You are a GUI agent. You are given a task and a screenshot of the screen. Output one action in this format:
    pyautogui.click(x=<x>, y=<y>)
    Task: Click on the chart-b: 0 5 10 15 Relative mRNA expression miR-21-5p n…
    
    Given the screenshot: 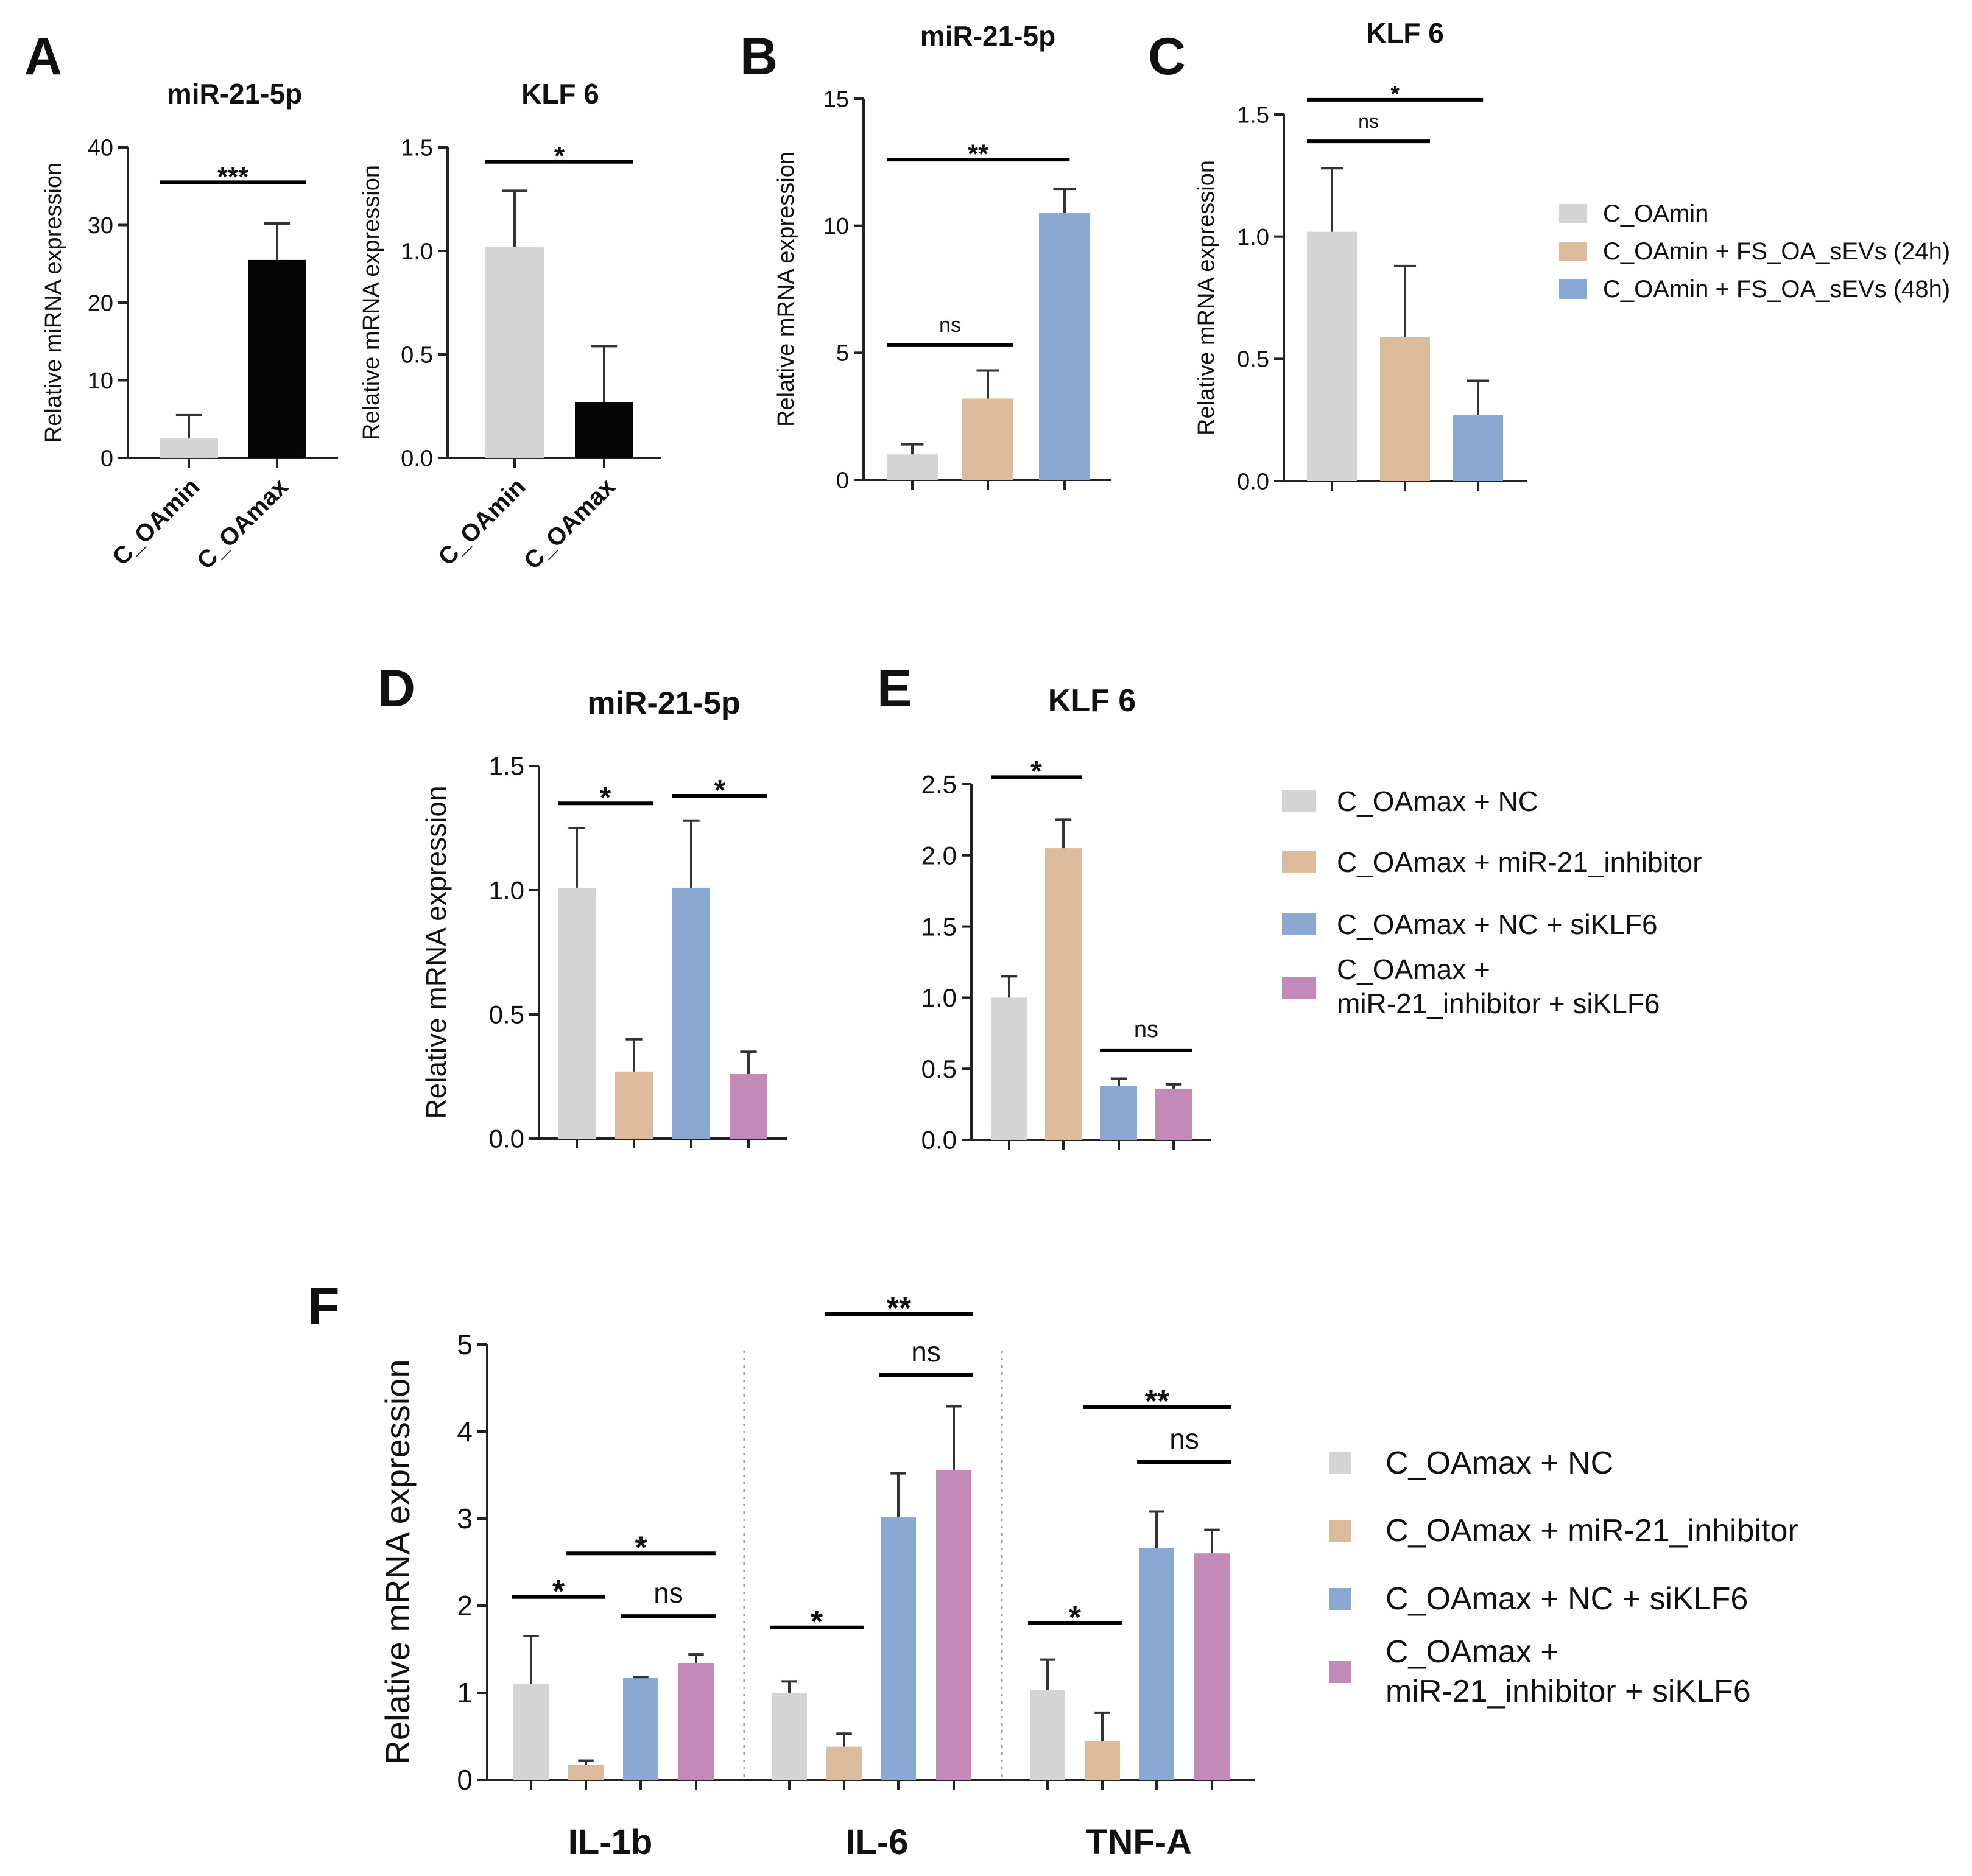 What is the action you would take?
    pyautogui.click(x=942, y=256)
    